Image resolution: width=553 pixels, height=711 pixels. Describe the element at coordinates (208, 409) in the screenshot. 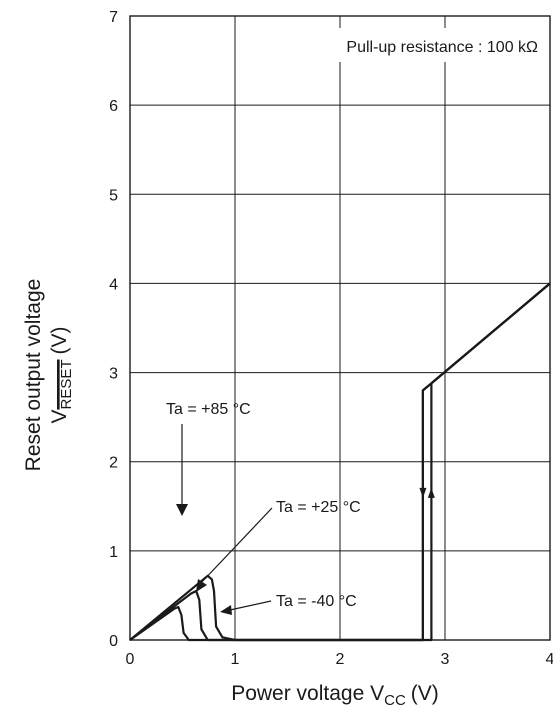

I see `annotation-ta-85-text: Ta = +85 °C` at that location.